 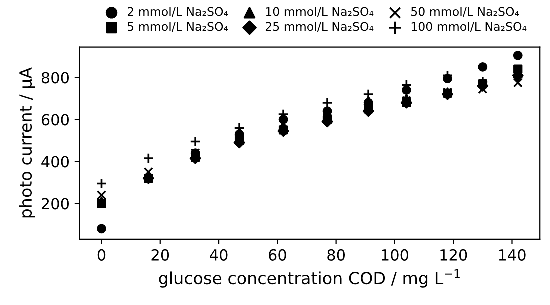 I want to click on y-axis-title: photo current / µA, so click(x=27, y=143).